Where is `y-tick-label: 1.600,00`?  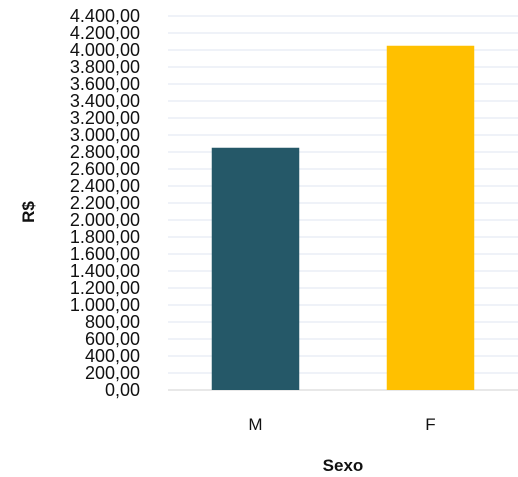 y-tick-label: 1.600,00 is located at coordinates (105, 254).